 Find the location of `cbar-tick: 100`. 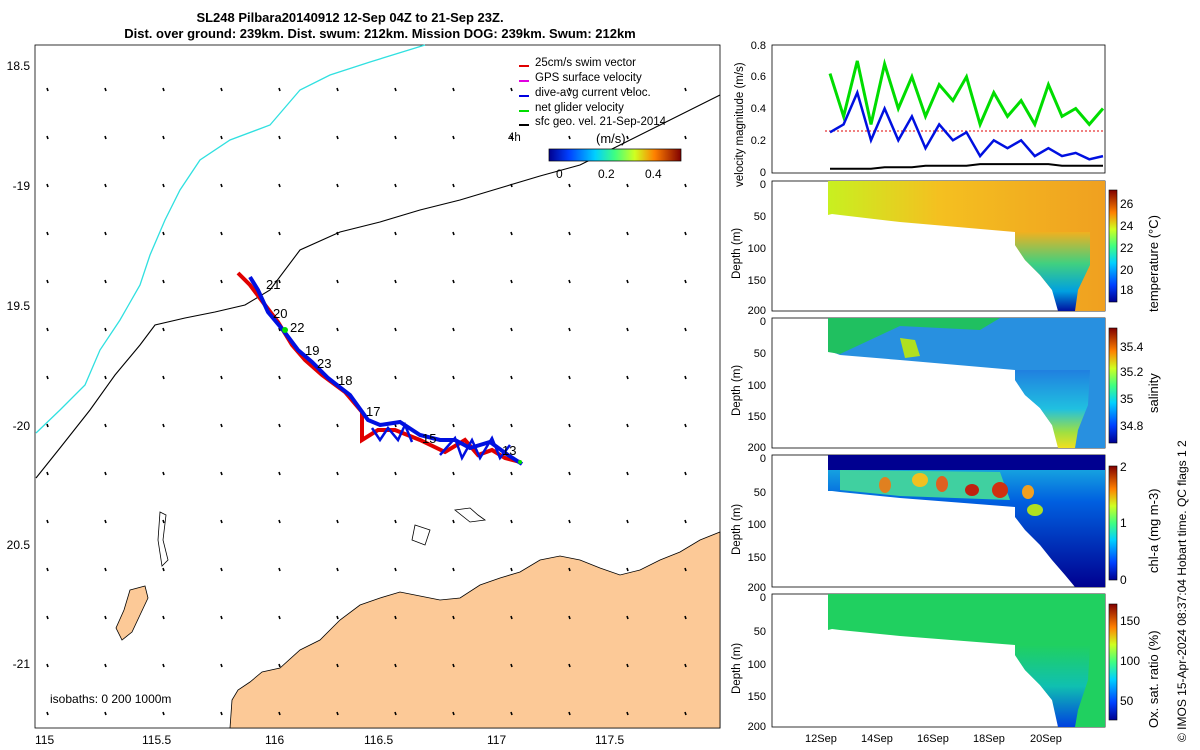

cbar-tick: 100 is located at coordinates (1130, 661).